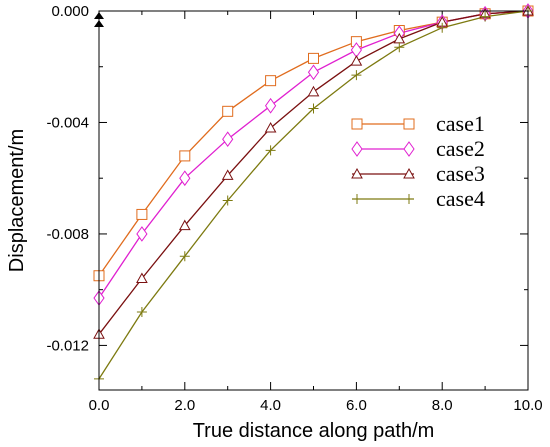 This screenshot has height=447, width=550. Describe the element at coordinates (442, 405) in the screenshot. I see `x-tick-label: 8.0` at that location.